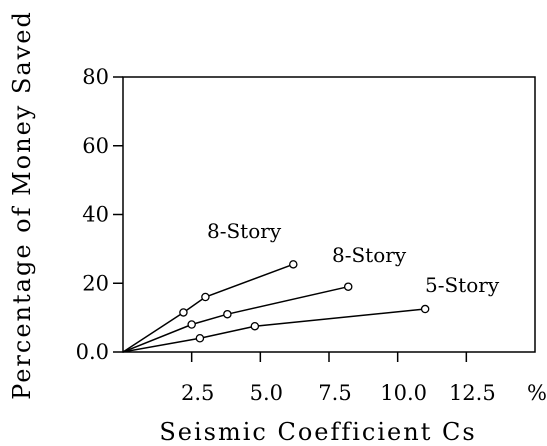 Image resolution: width=547 pixels, height=446 pixels. Describe the element at coordinates (95, 215) in the screenshot. I see `y-tick-label: 40` at that location.